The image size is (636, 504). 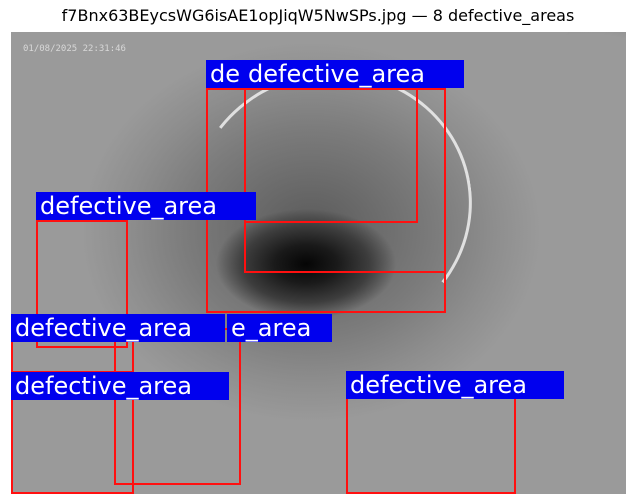 I want to click on detection-label: e_area, so click(x=279, y=328).